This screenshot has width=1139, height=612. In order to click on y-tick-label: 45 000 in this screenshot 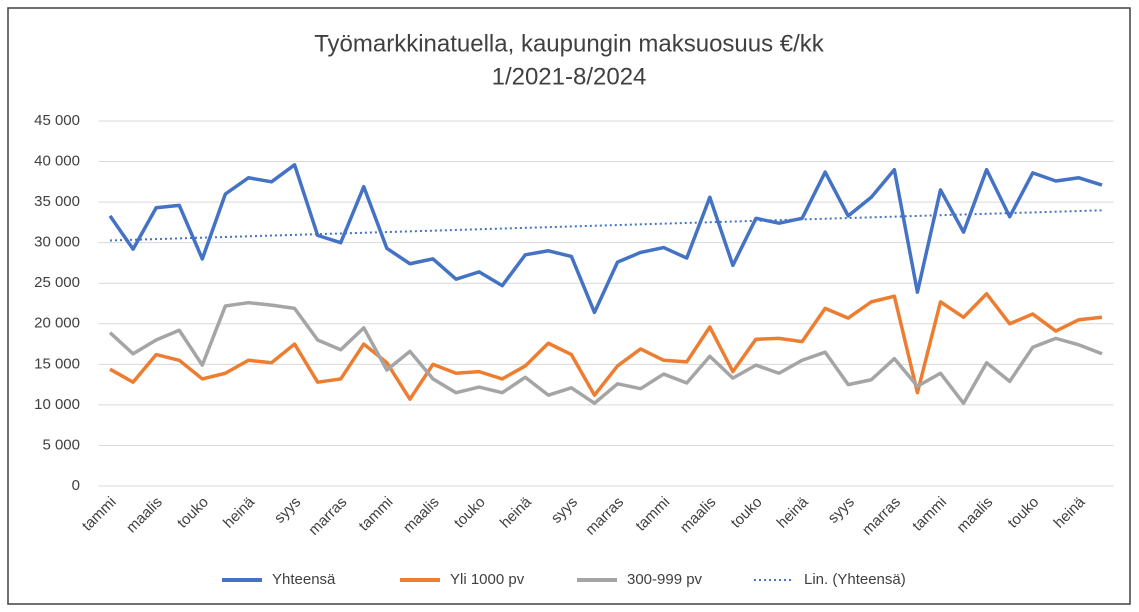, I will do `click(57, 120)`.